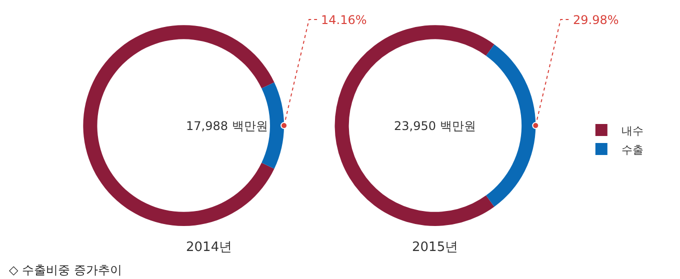 This screenshot has width=680, height=279. Describe the element at coordinates (209, 247) in the screenshot. I see `text: 2014년` at that location.